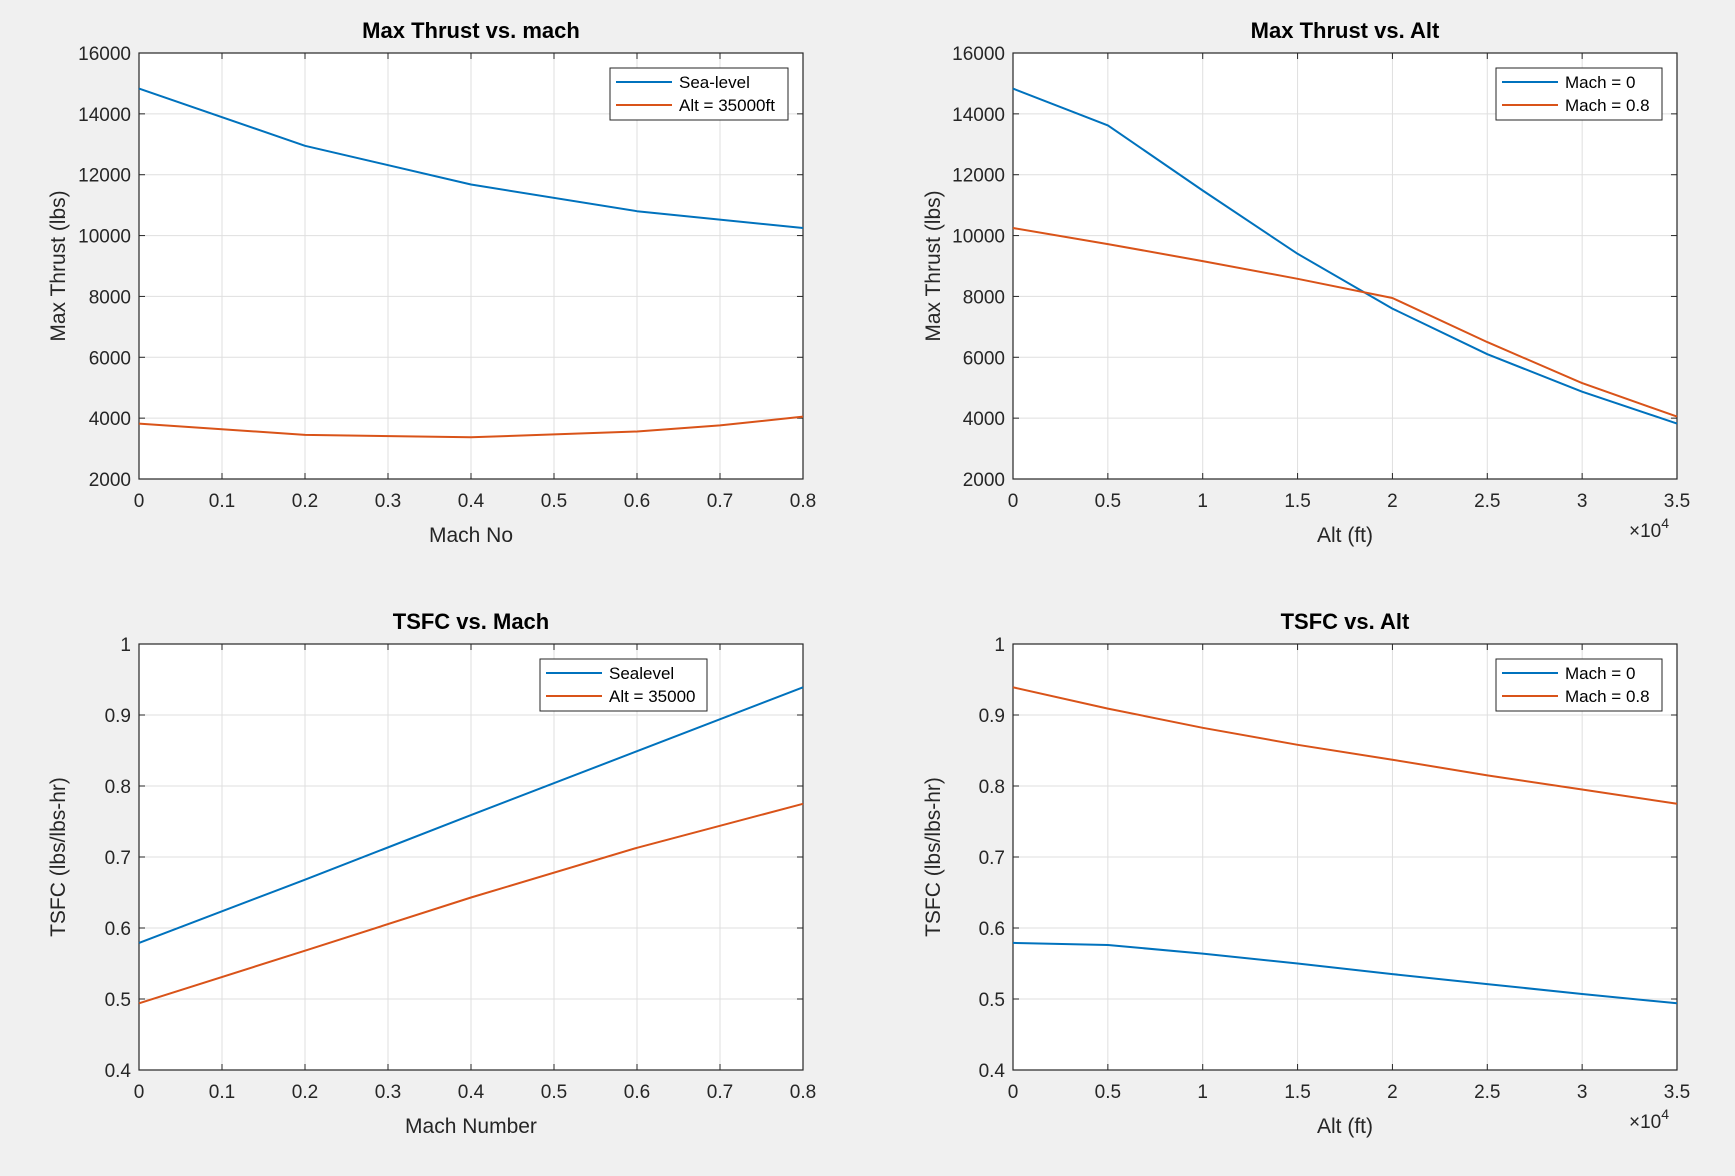  Describe the element at coordinates (1345, 621) in the screenshot. I see `chart-title: TSFC vs. Alt` at that location.